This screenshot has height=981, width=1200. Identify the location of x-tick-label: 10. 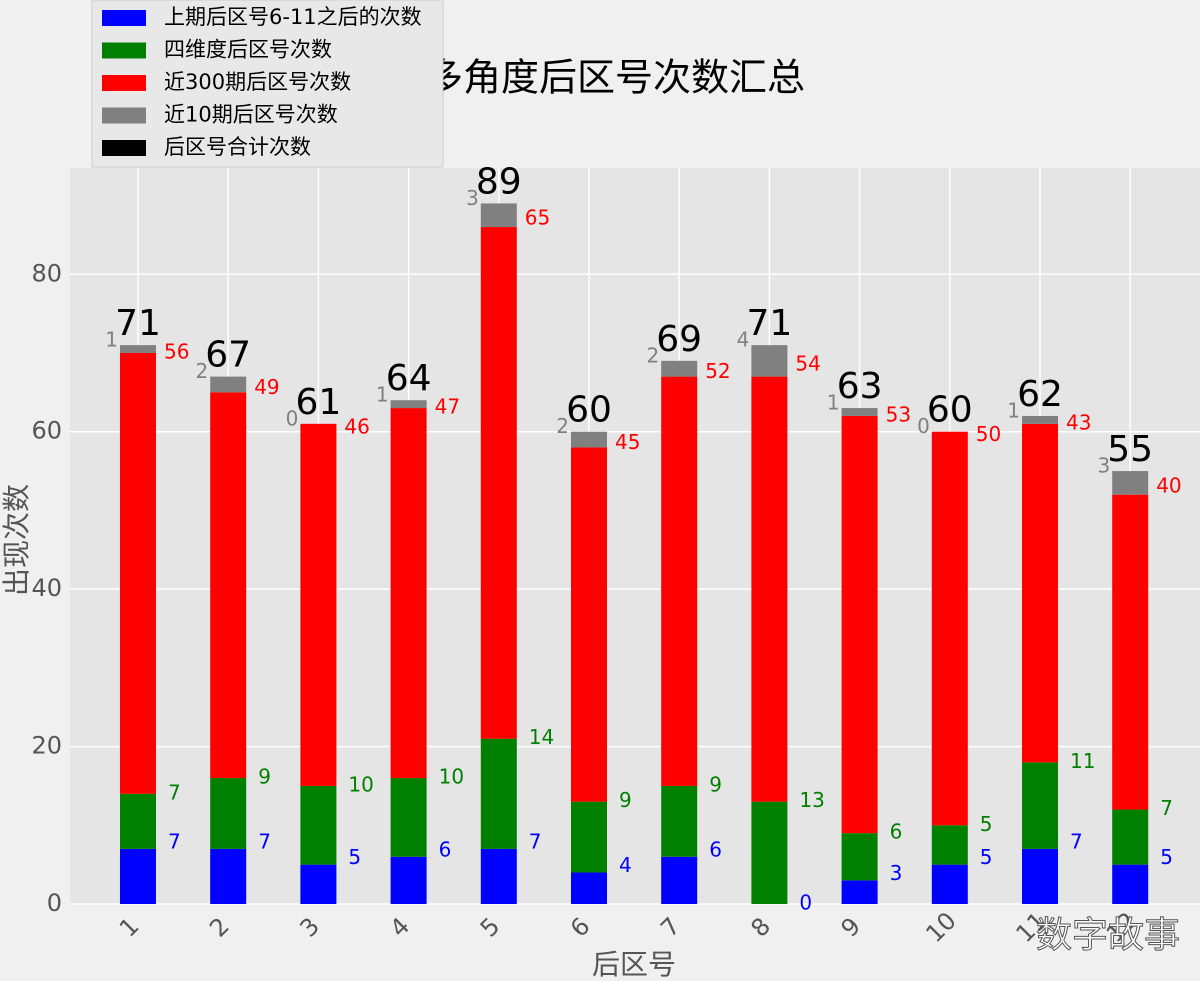
(940, 927).